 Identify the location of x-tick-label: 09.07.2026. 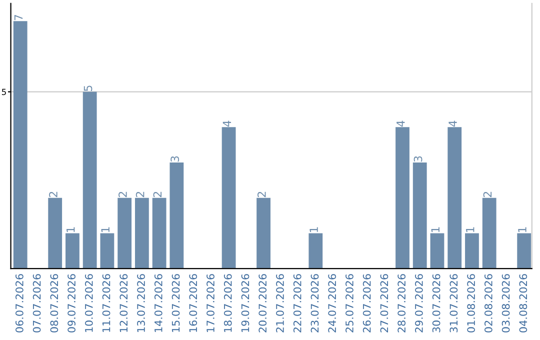
(72, 303).